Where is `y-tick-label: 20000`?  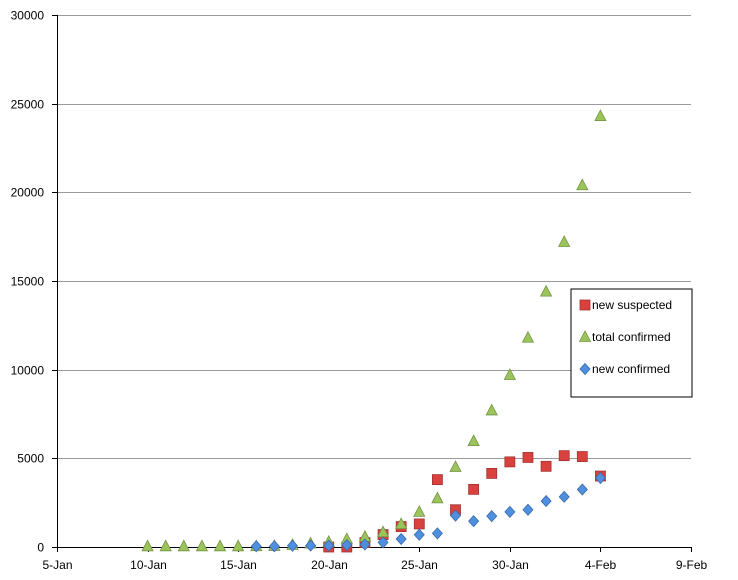
y-tick-label: 20000 is located at coordinates (28, 193).